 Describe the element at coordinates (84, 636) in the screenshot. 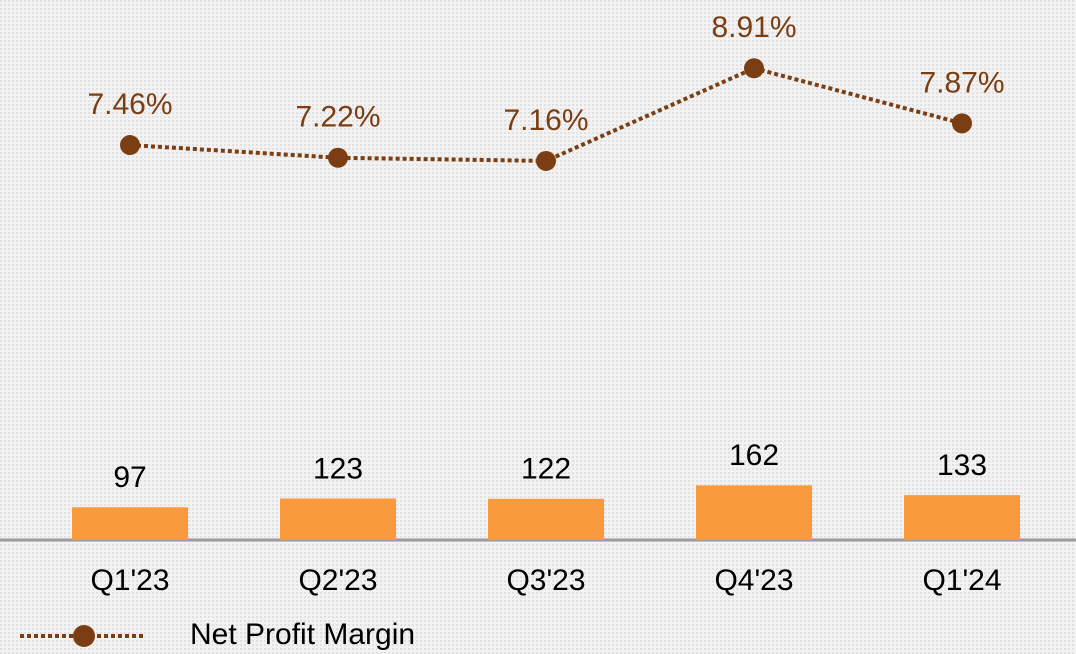

I see `legend-swatch-marker` at that location.